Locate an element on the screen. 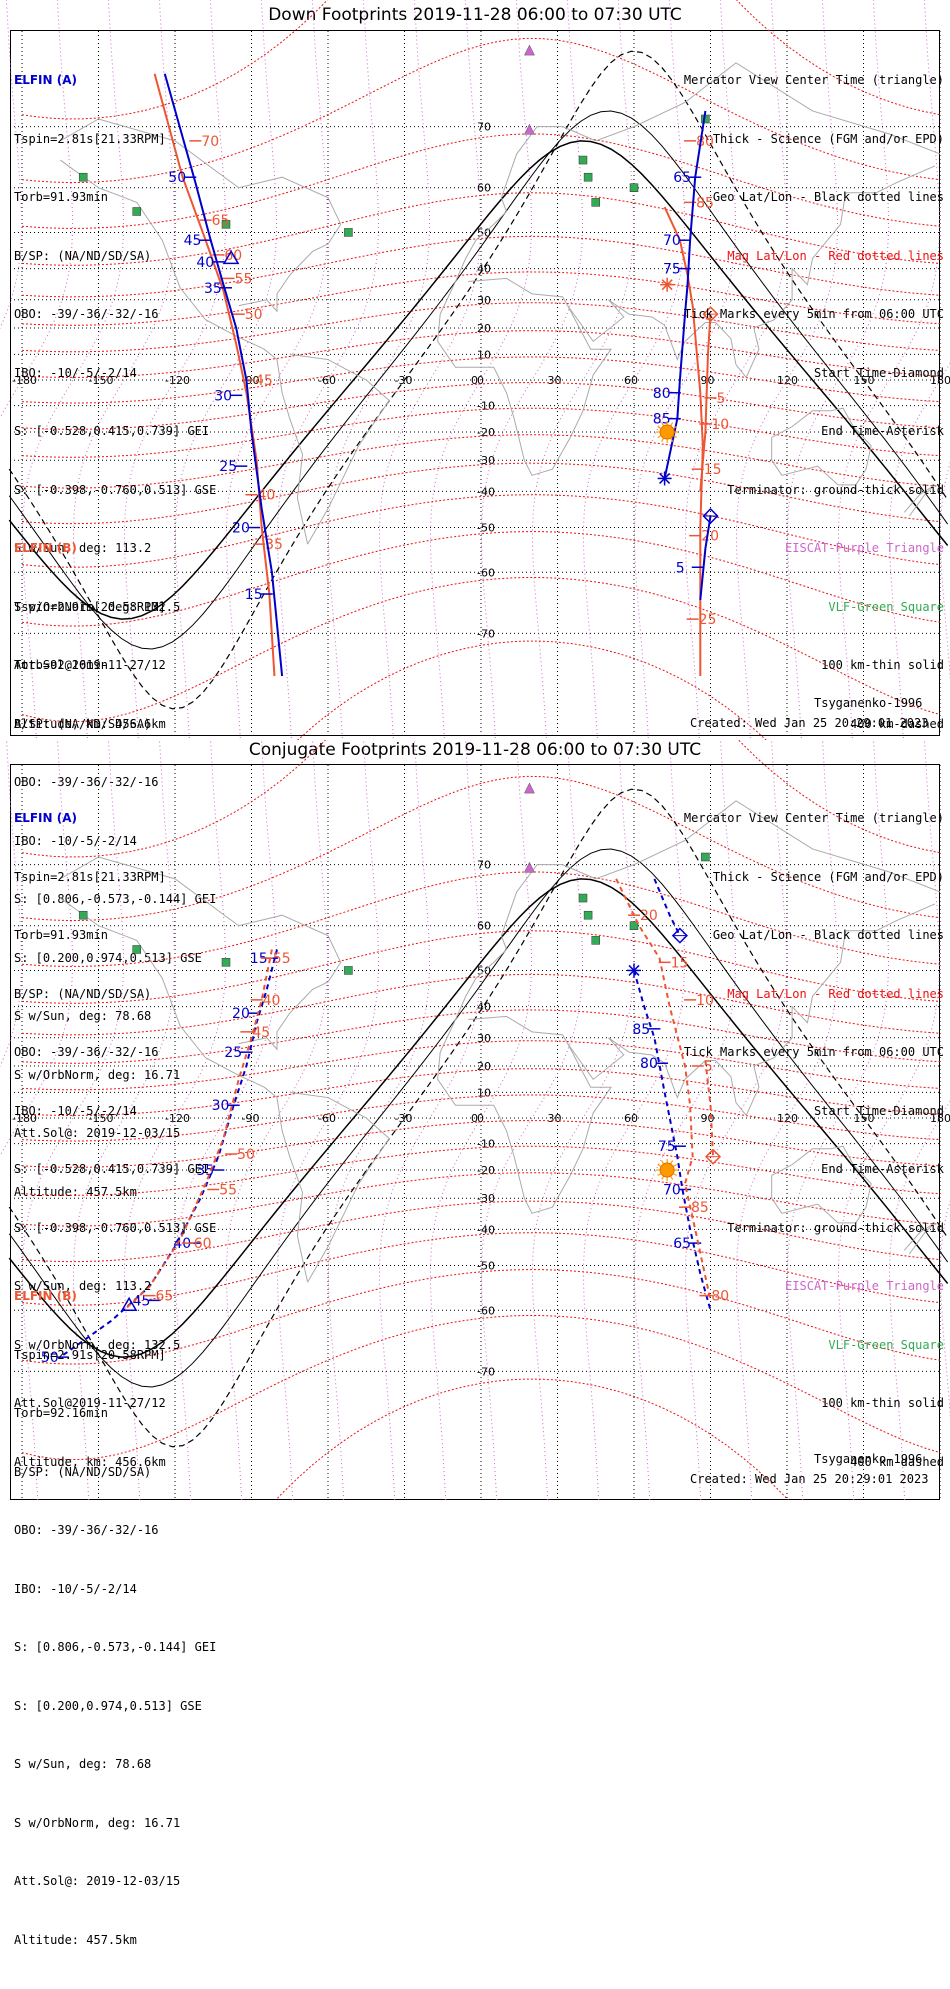 The width and height of the screenshot is (950, 1989). elfin-b-track-left is located at coordinates (214, 375).